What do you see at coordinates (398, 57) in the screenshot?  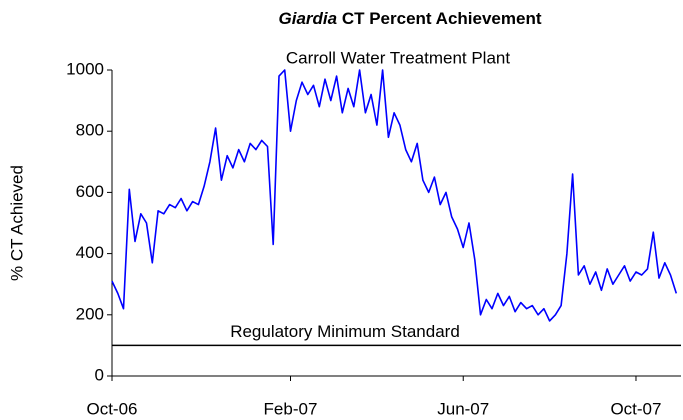 I see `chart-subtitle: Carroll Water Treatment Plant` at bounding box center [398, 57].